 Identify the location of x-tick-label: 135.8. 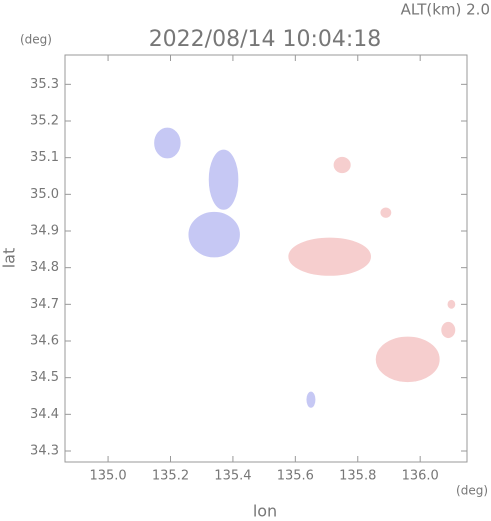
(357, 476).